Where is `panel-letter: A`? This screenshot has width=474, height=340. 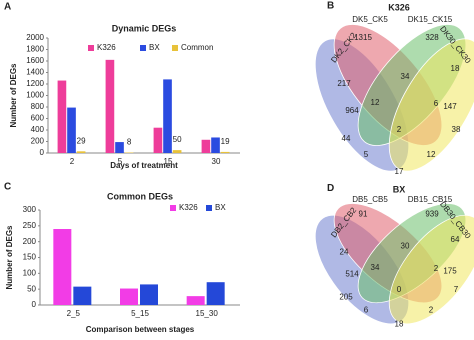 panel-letter: A is located at coordinates (7, 7).